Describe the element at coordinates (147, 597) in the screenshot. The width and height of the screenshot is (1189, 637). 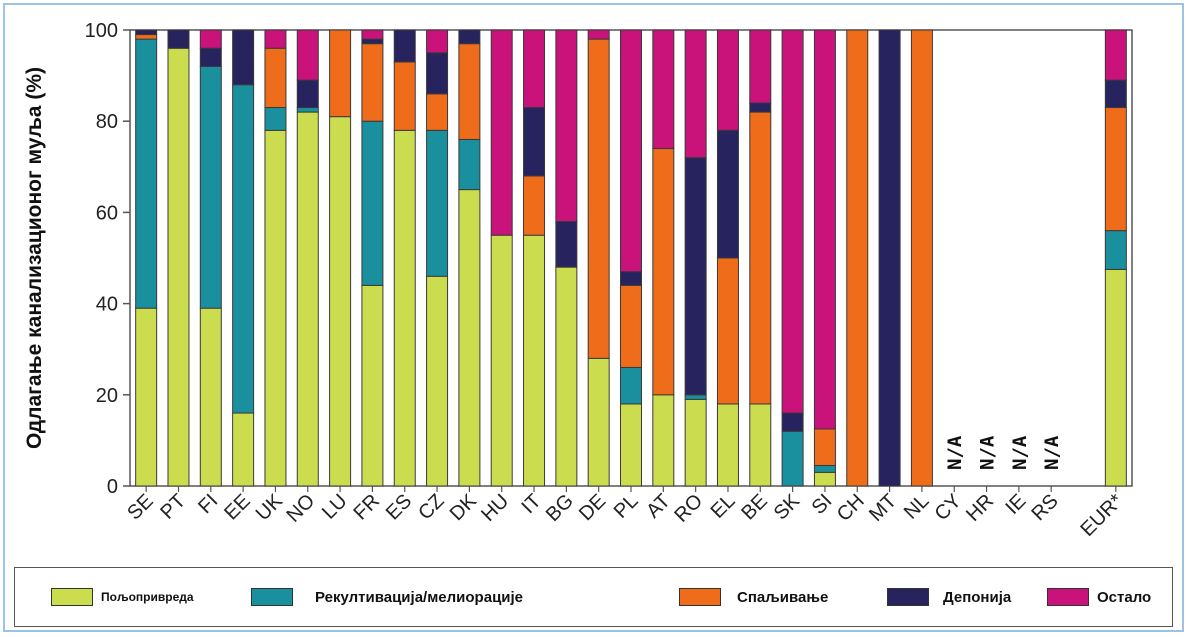
I see `legend-label-agriculture: Пољопривреда` at that location.